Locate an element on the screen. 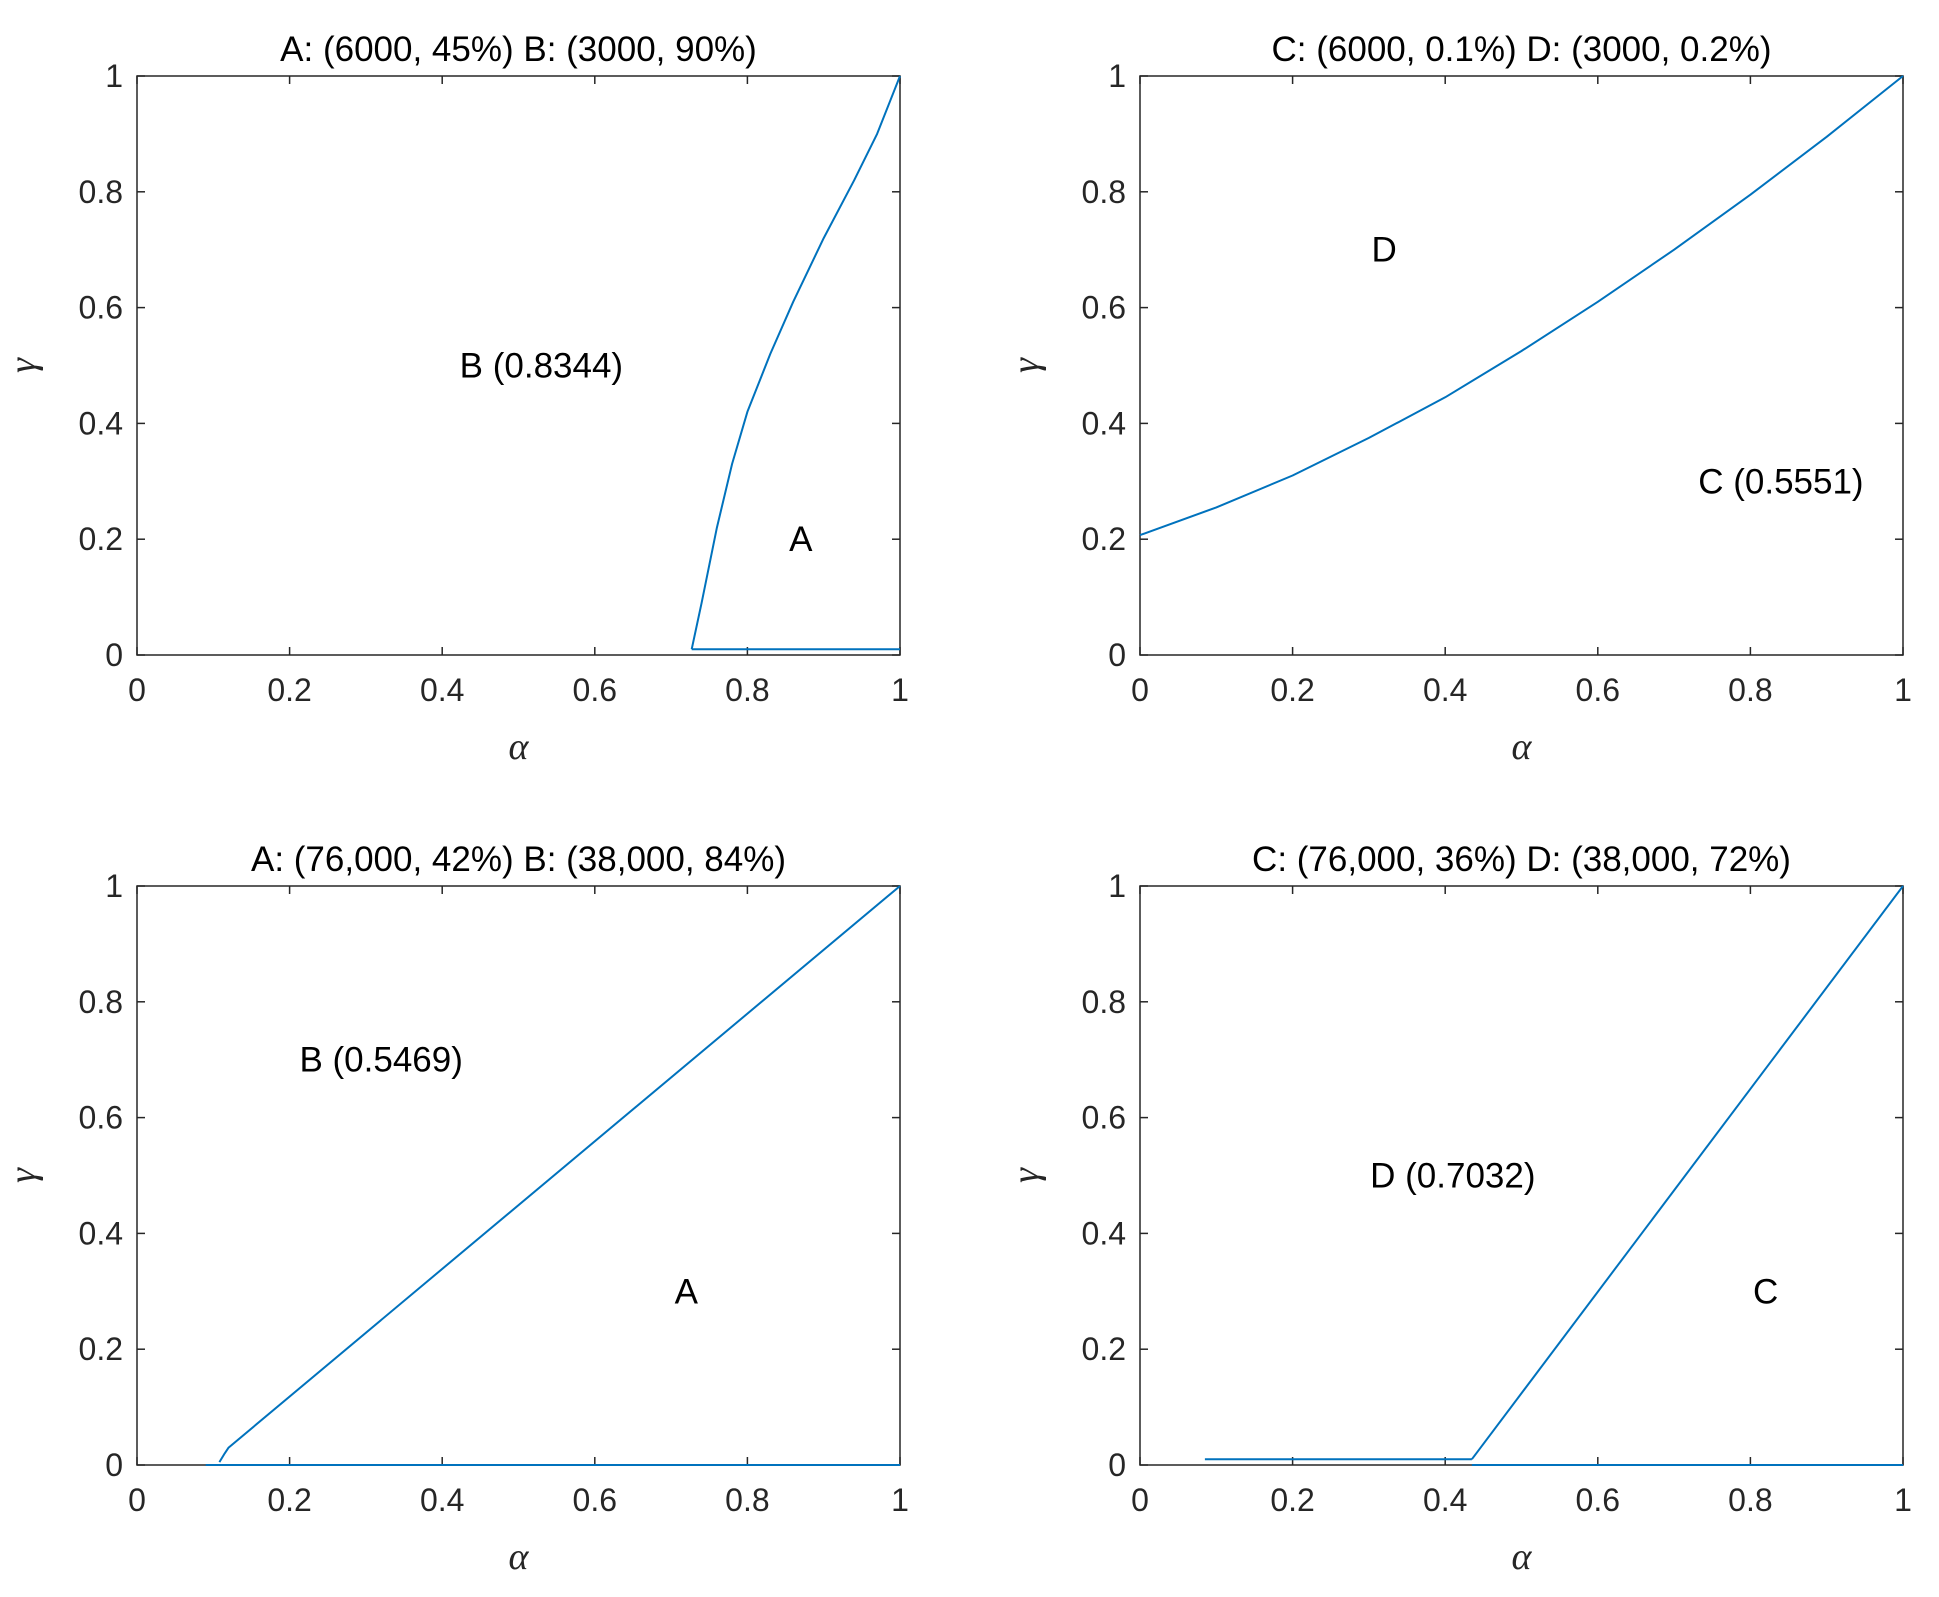  region-label: B (0.5469) is located at coordinates (380, 1060).